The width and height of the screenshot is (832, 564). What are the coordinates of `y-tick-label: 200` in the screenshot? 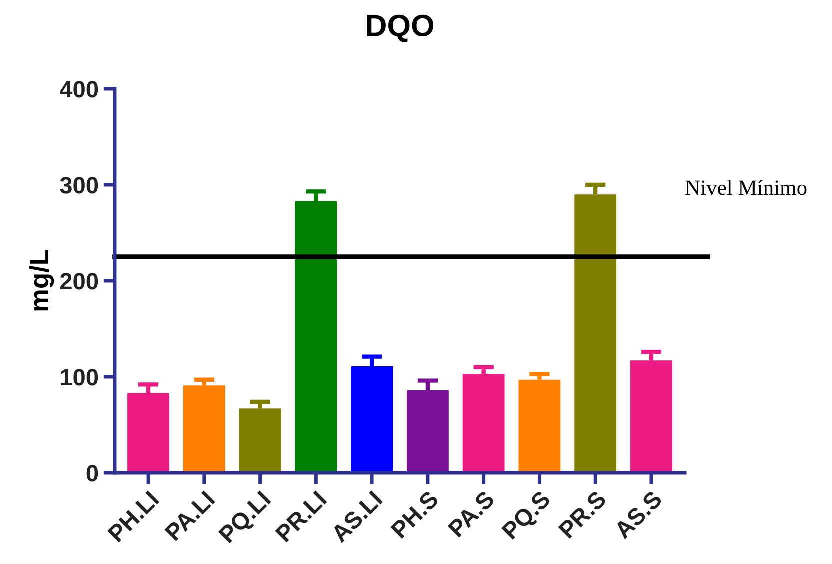 It's located at (79, 281).